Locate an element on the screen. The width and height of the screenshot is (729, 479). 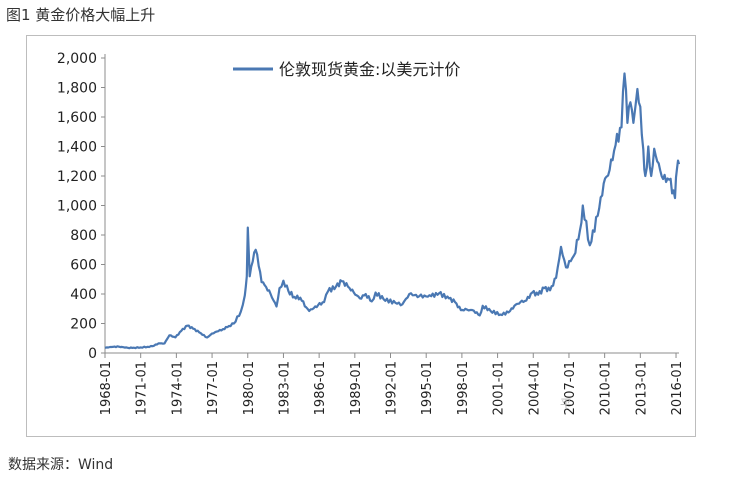
x-tick-label: 1974-01 is located at coordinates (177, 388).